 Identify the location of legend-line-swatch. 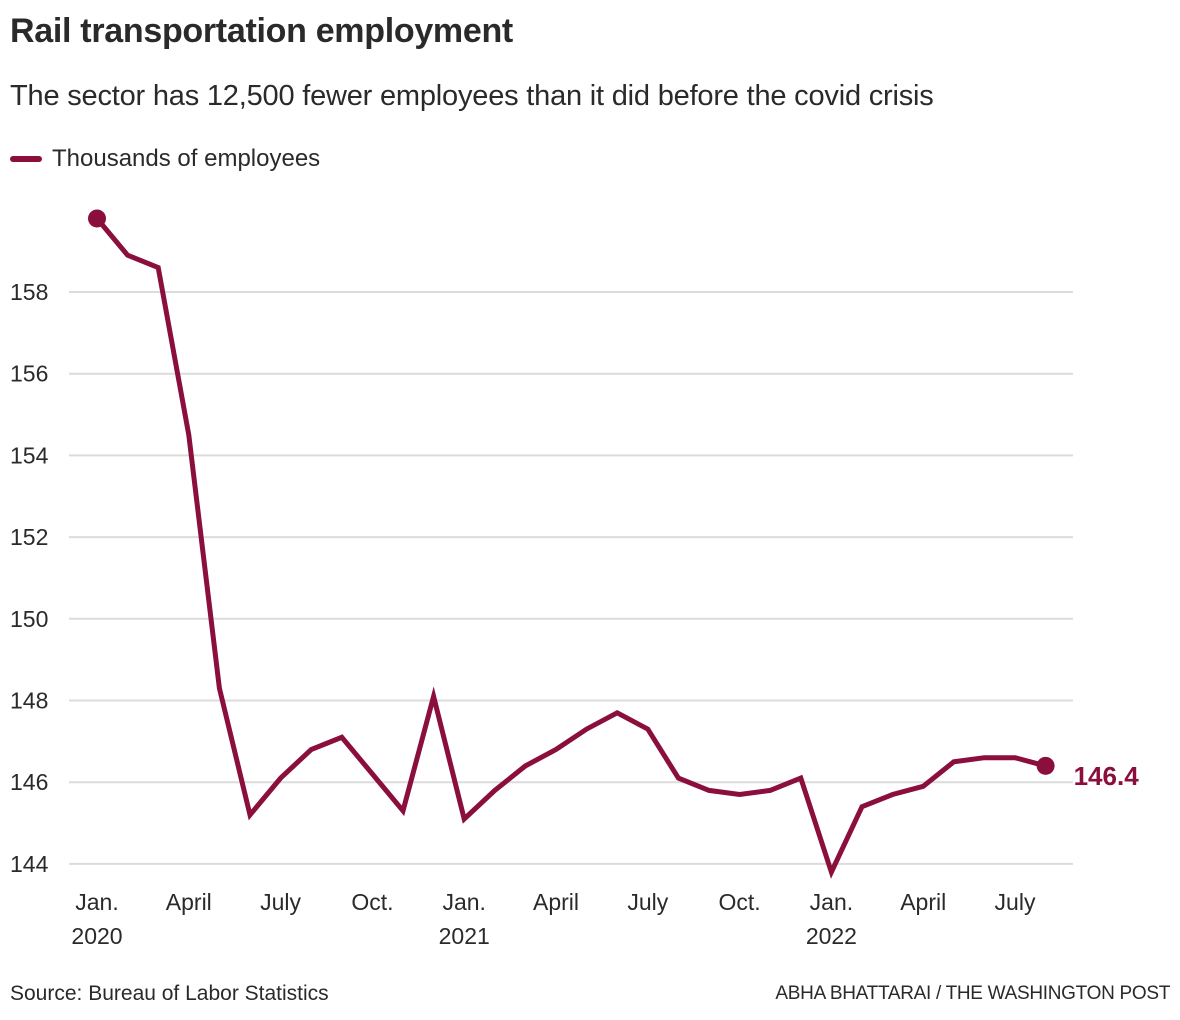
(26, 159).